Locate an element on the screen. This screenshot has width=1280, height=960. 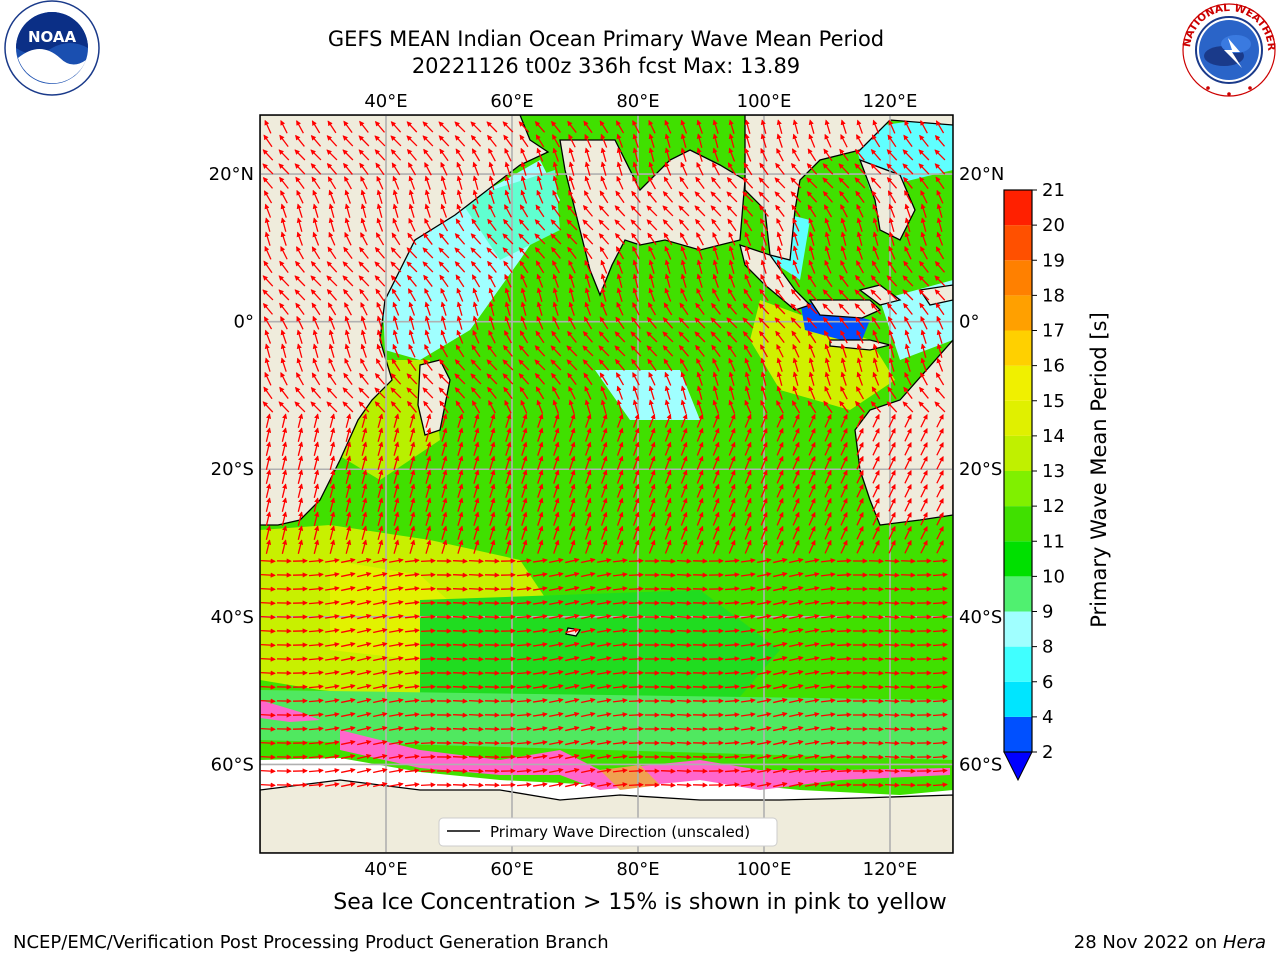
lon-tick-bottom-1: 60°E is located at coordinates (511, 869).